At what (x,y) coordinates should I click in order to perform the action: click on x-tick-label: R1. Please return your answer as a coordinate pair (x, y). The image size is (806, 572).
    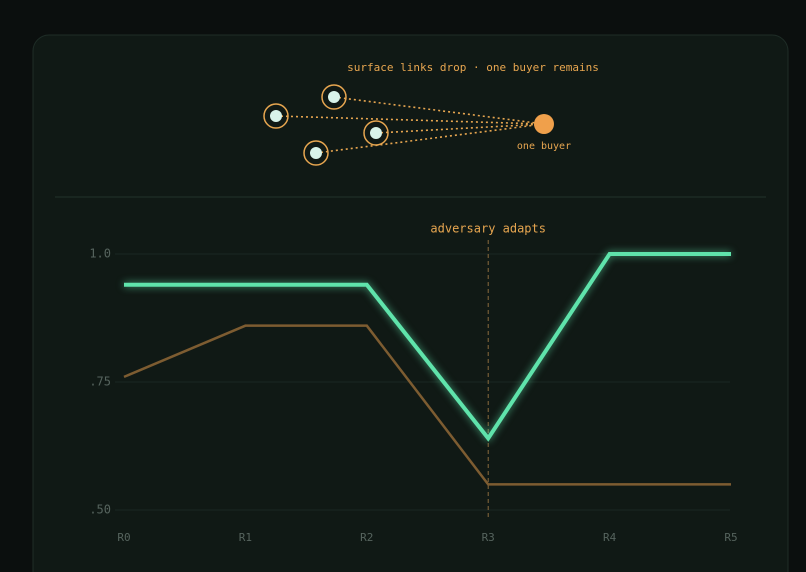
    Looking at the image, I should click on (245, 537).